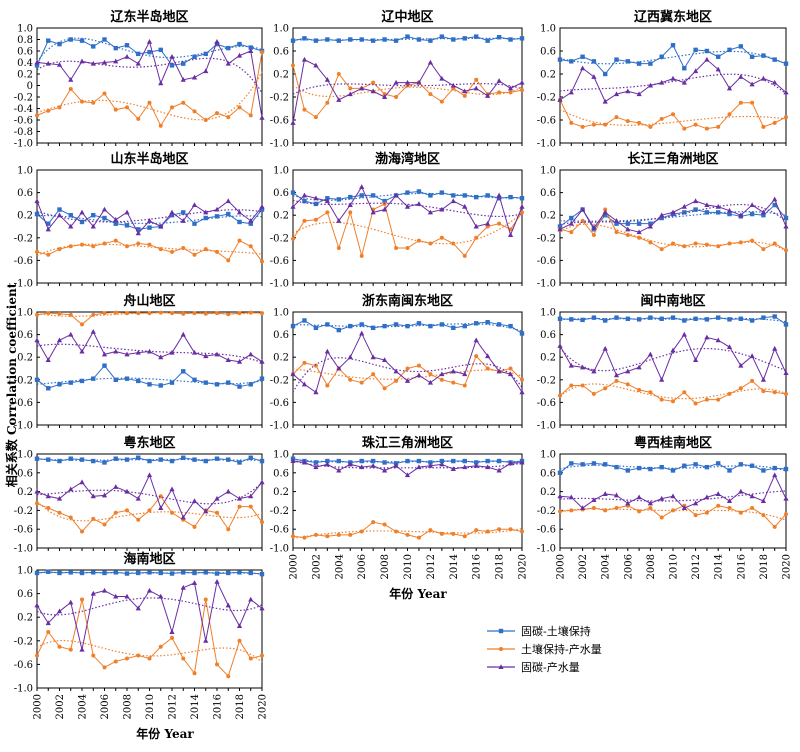 The width and height of the screenshot is (800, 752). What do you see at coordinates (149, 85) in the screenshot?
I see `panel-frame` at bounding box center [149, 85].